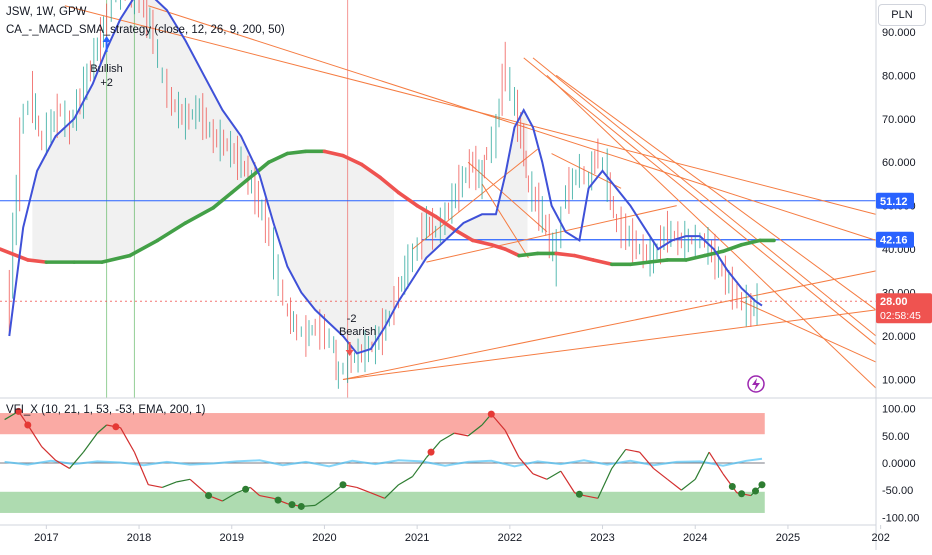  What do you see at coordinates (899, 410) in the screenshot?
I see `osc-y-tick-label: 100.00` at bounding box center [899, 410].